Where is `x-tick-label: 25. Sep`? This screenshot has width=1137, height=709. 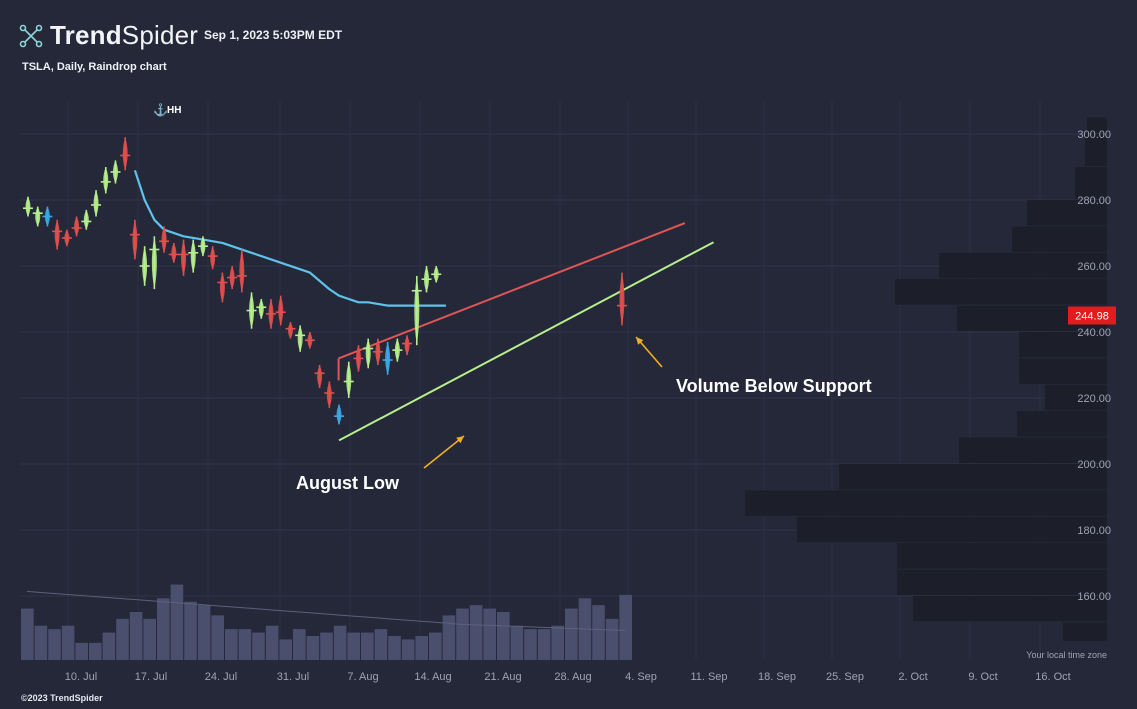
x-tick-label: 25. Sep is located at coordinates (845, 677).